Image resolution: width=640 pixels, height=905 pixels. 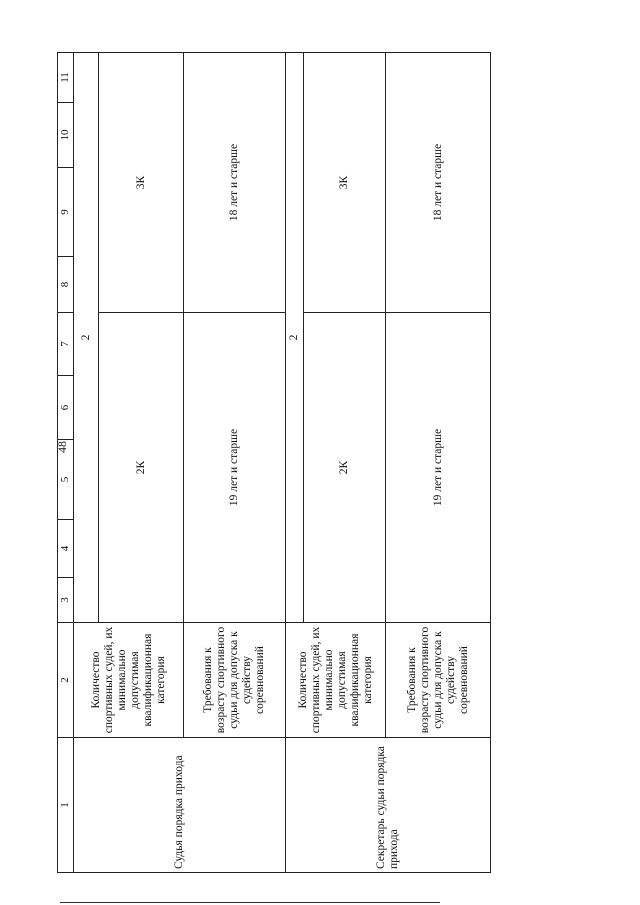 What do you see at coordinates (388, 805) in the screenshot?
I see `role-cell: Секретарь судьи порядка прихода` at bounding box center [388, 805].